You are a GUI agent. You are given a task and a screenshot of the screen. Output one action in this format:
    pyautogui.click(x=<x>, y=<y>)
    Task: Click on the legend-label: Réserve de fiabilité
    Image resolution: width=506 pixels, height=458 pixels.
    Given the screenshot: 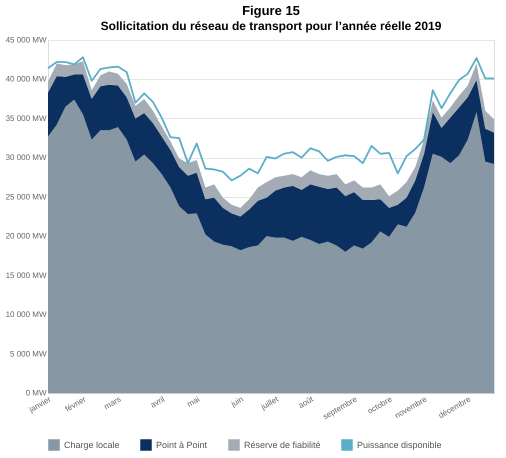 What is the action you would take?
    pyautogui.click(x=282, y=445)
    